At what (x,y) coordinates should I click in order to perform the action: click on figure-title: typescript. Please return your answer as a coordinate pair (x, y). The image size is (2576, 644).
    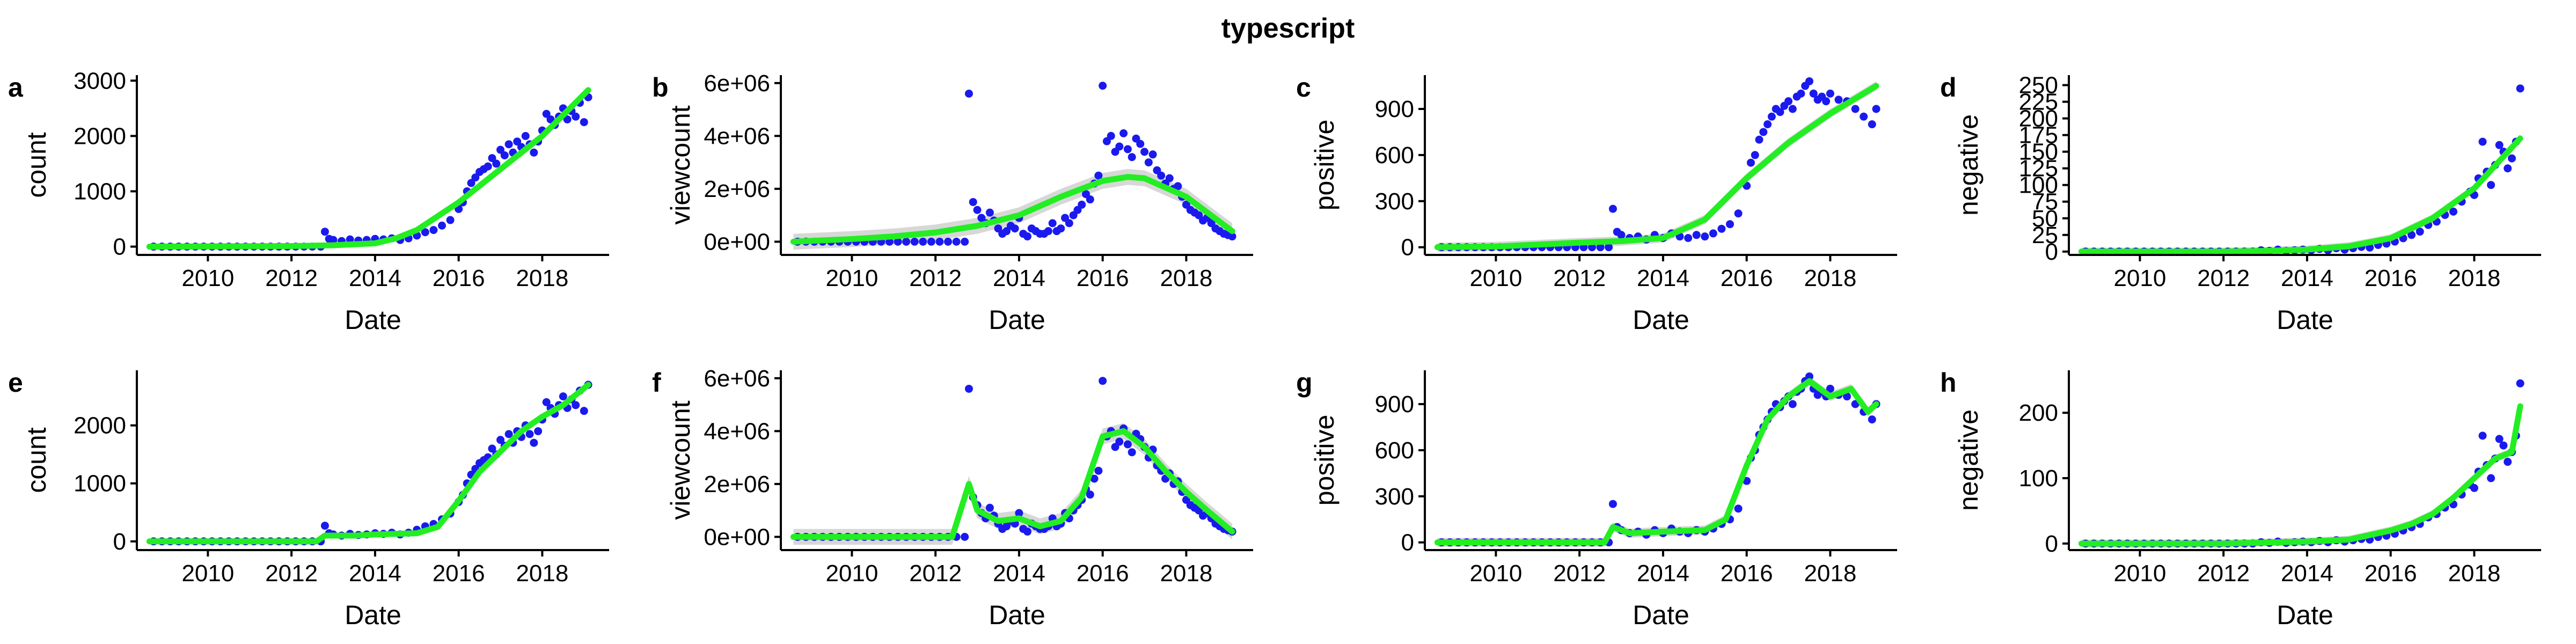
    Looking at the image, I should click on (1288, 28).